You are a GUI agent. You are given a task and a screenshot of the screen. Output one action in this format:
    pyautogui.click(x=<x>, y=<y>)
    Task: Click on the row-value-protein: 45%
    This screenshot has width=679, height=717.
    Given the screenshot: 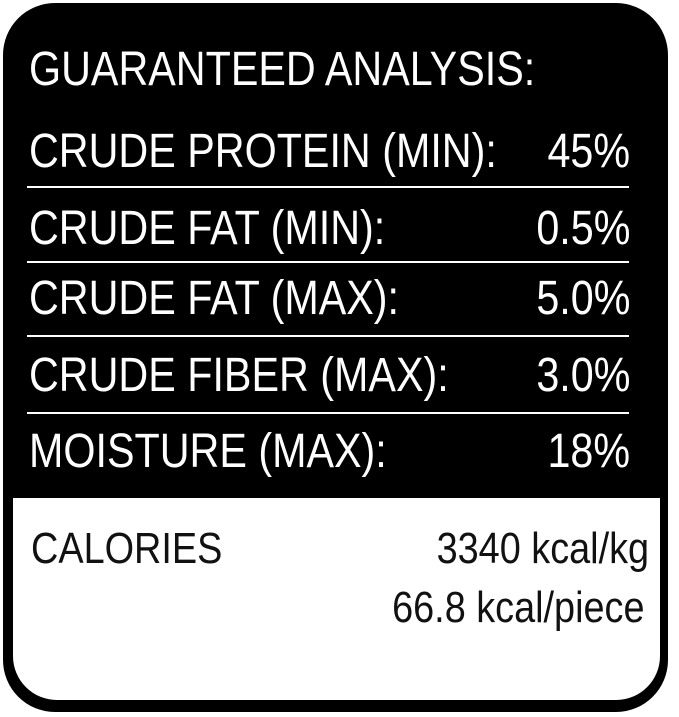 What is the action you would take?
    pyautogui.click(x=588, y=151)
    